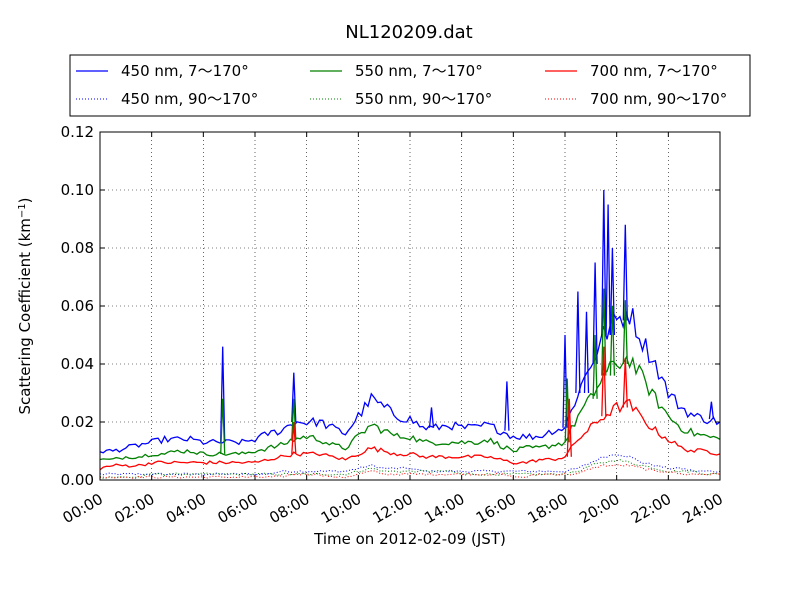 Image resolution: width=800 pixels, height=600 pixels. Describe the element at coordinates (186, 508) in the screenshot. I see `x-tick-label: 04:00` at that location.